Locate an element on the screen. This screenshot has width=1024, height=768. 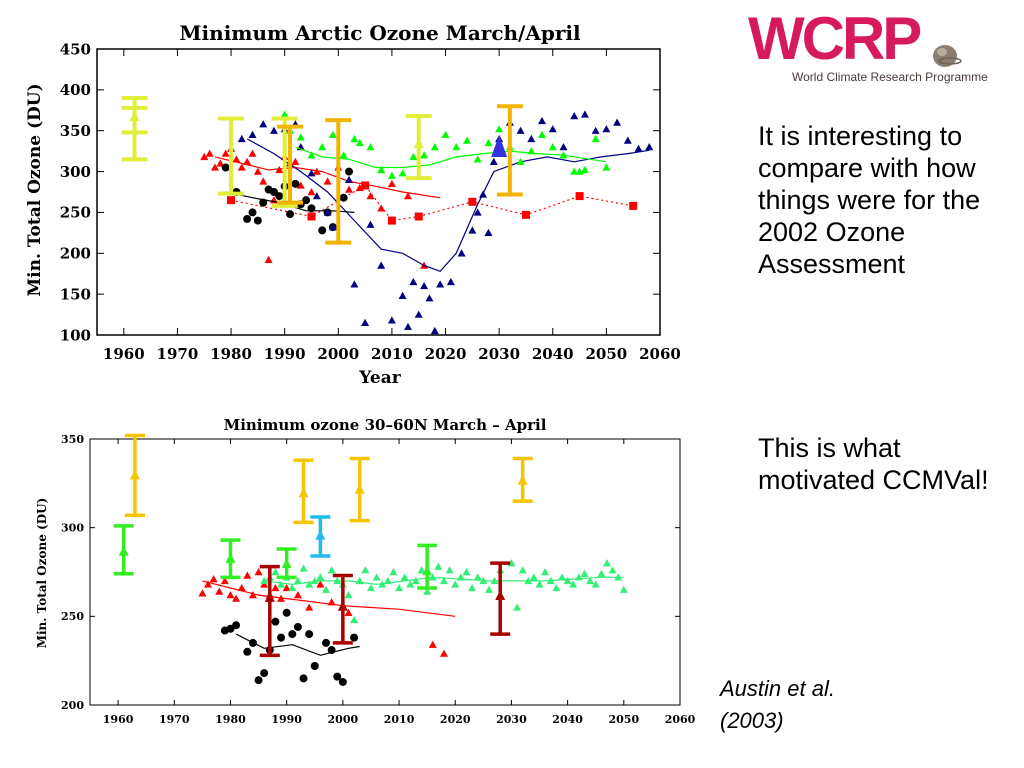
y-tick-label: 450 is located at coordinates (75, 49).